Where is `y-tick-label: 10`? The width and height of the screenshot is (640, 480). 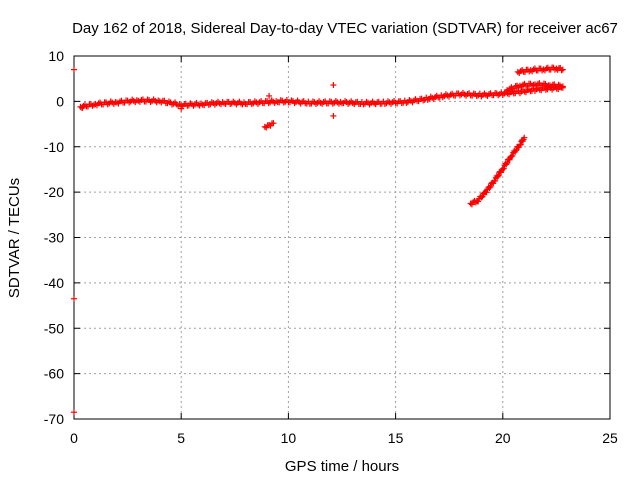 y-tick-label: 10 is located at coordinates (56, 56).